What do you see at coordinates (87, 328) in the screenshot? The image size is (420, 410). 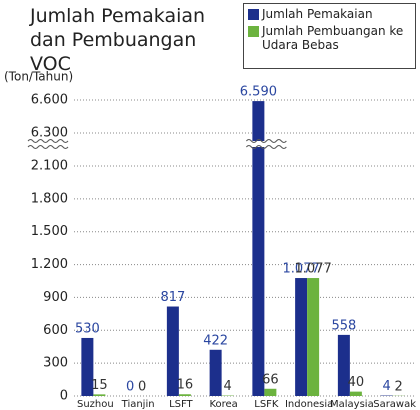 I see `value-label: 530` at bounding box center [87, 328].